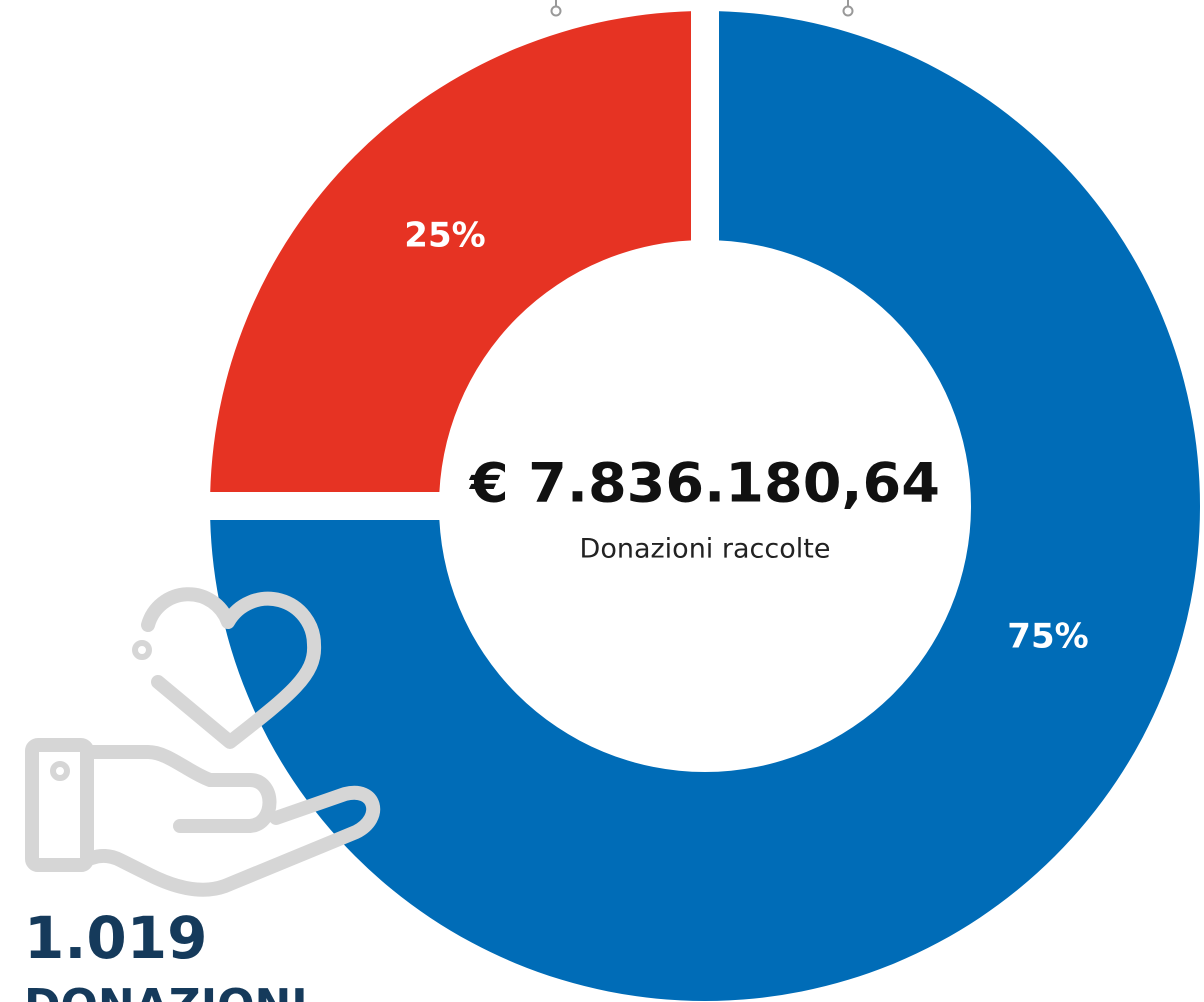  I want to click on stat-label: DONAZIONI, so click(166, 991).